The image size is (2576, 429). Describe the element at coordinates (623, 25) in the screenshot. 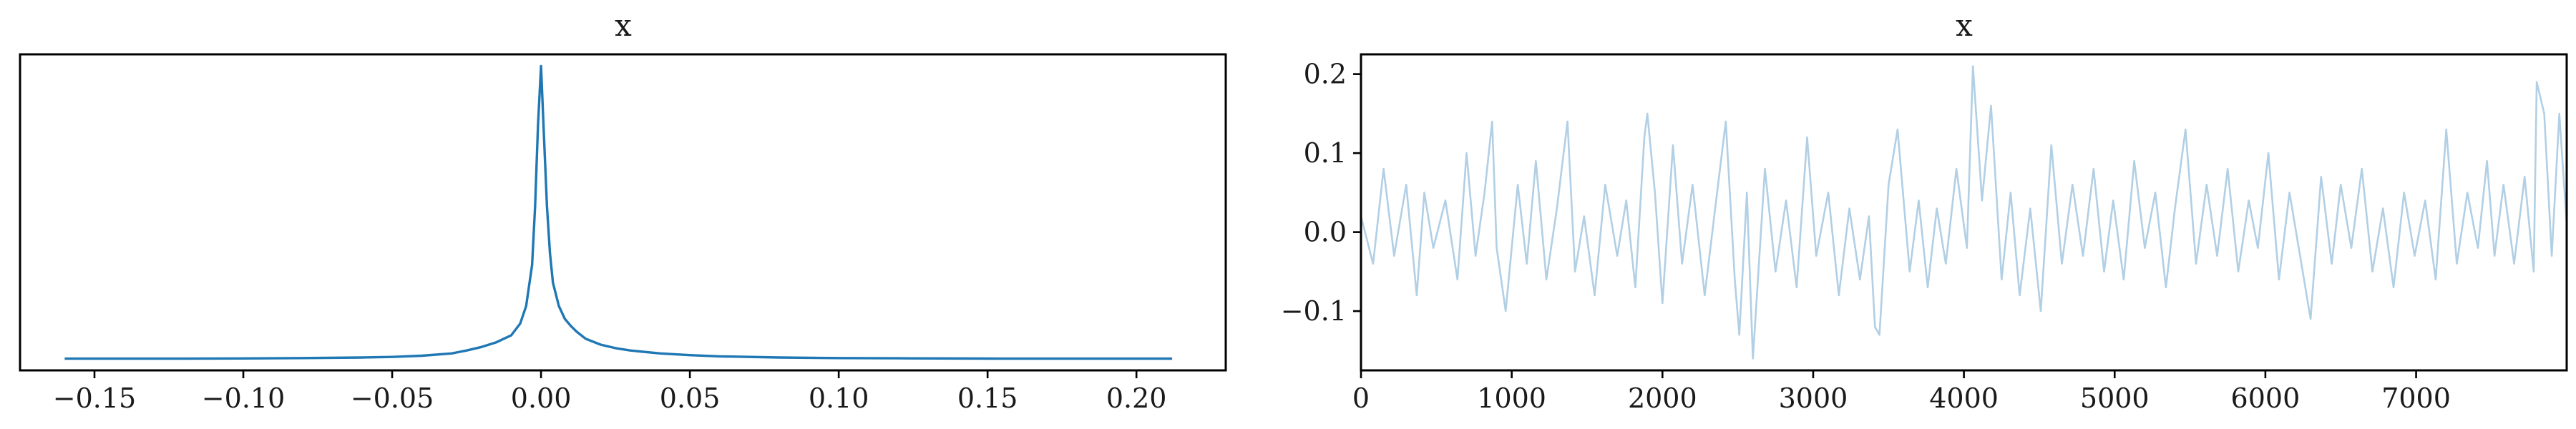

I see `density-plot-title: x` at that location.